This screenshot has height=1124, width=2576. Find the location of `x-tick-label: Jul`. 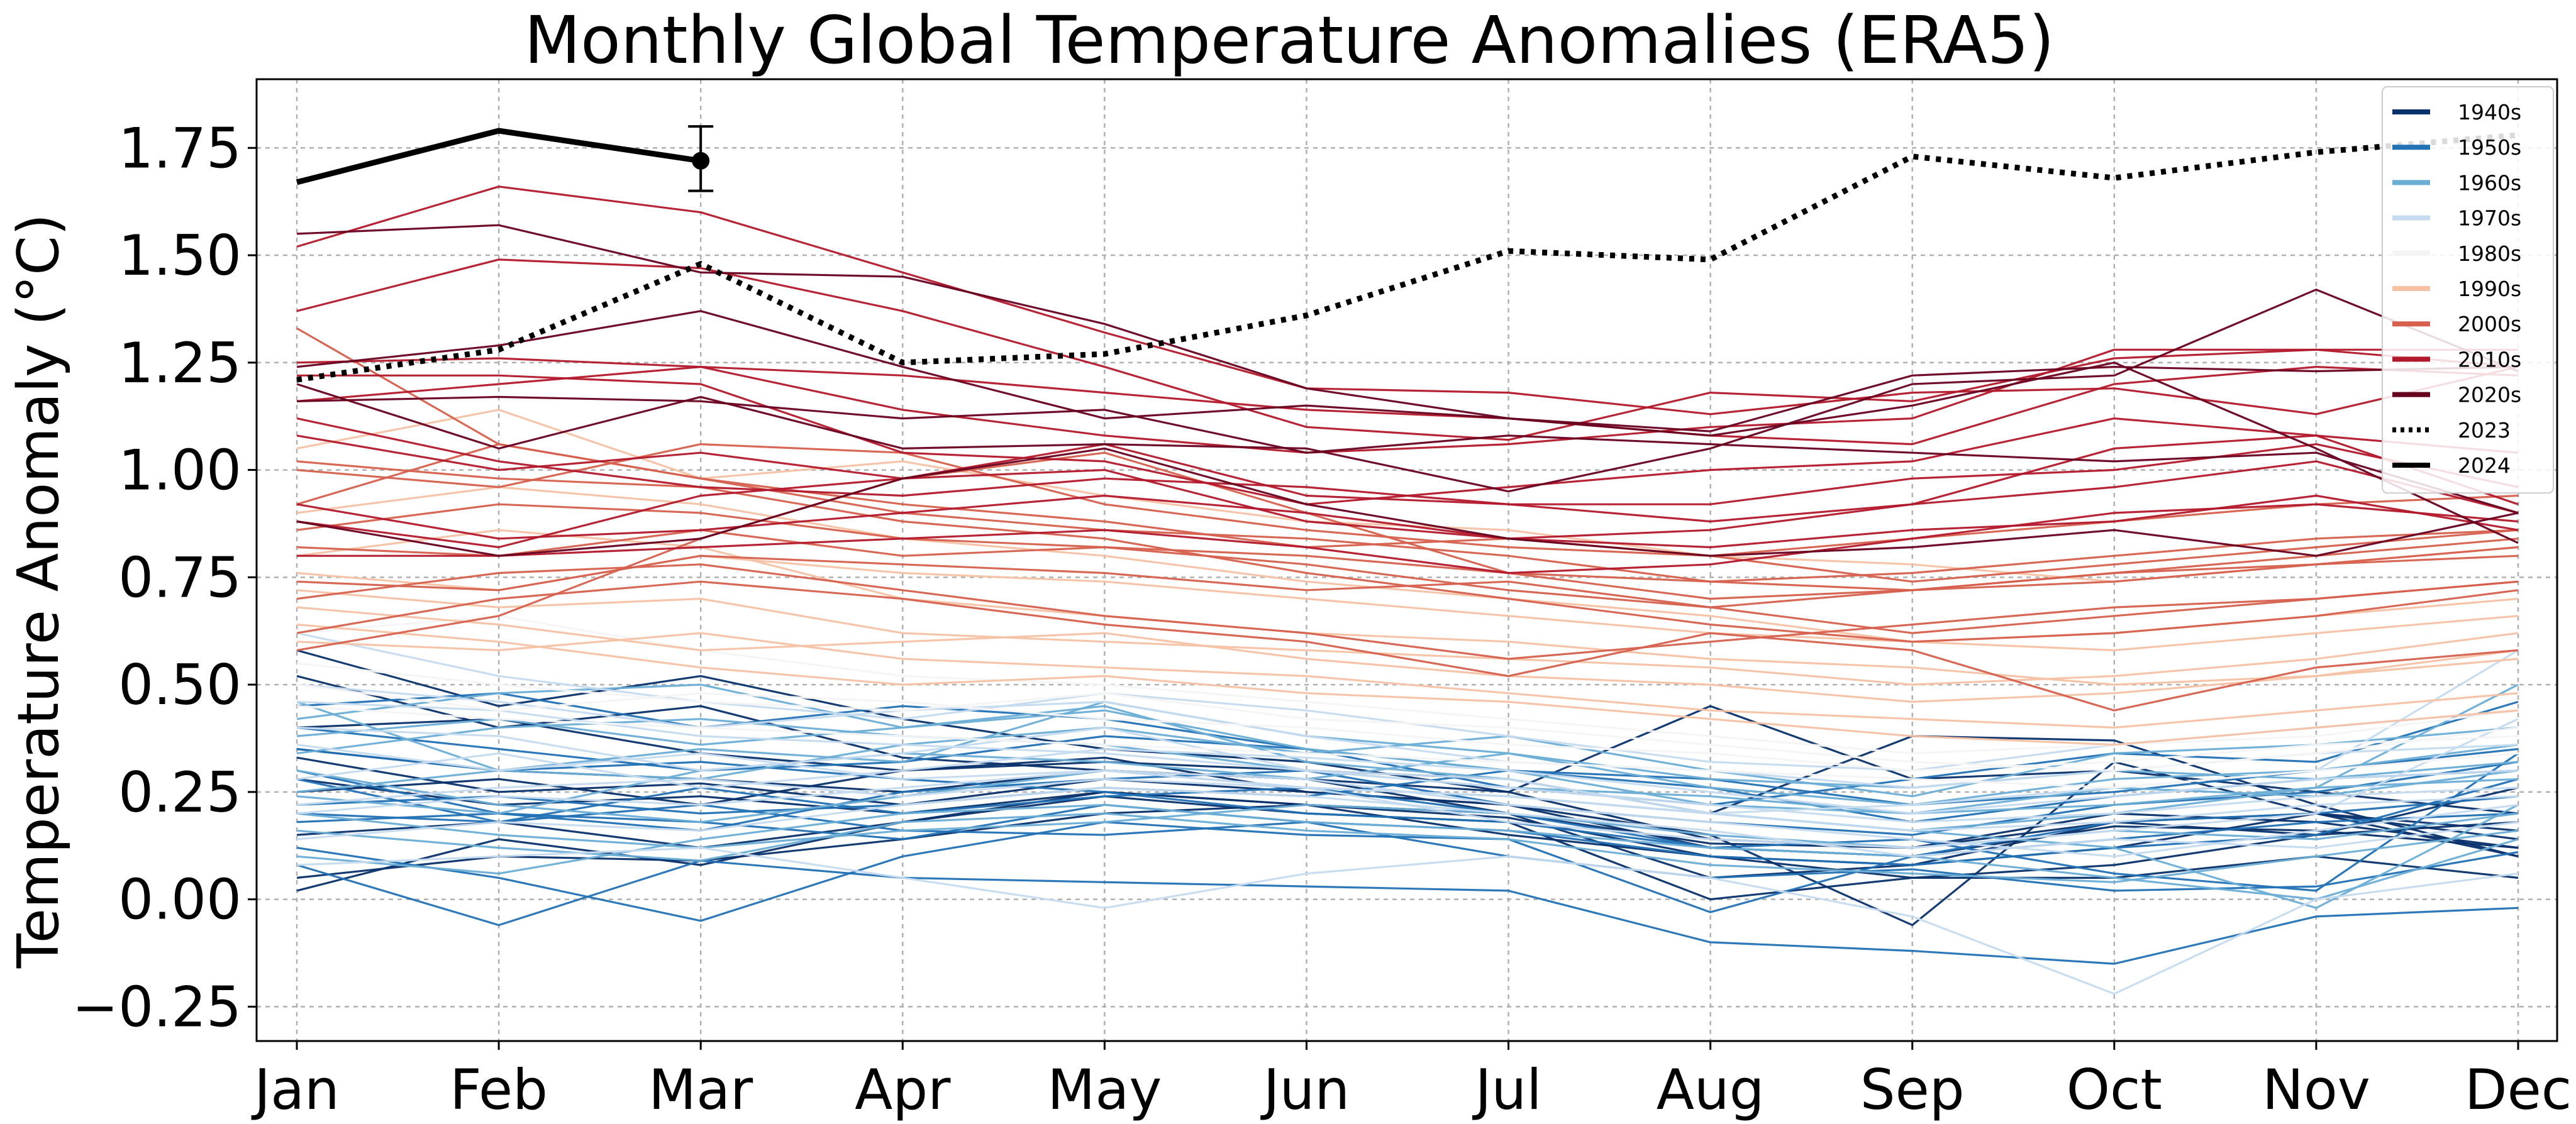

x-tick-label: Jul is located at coordinates (1506, 1090).